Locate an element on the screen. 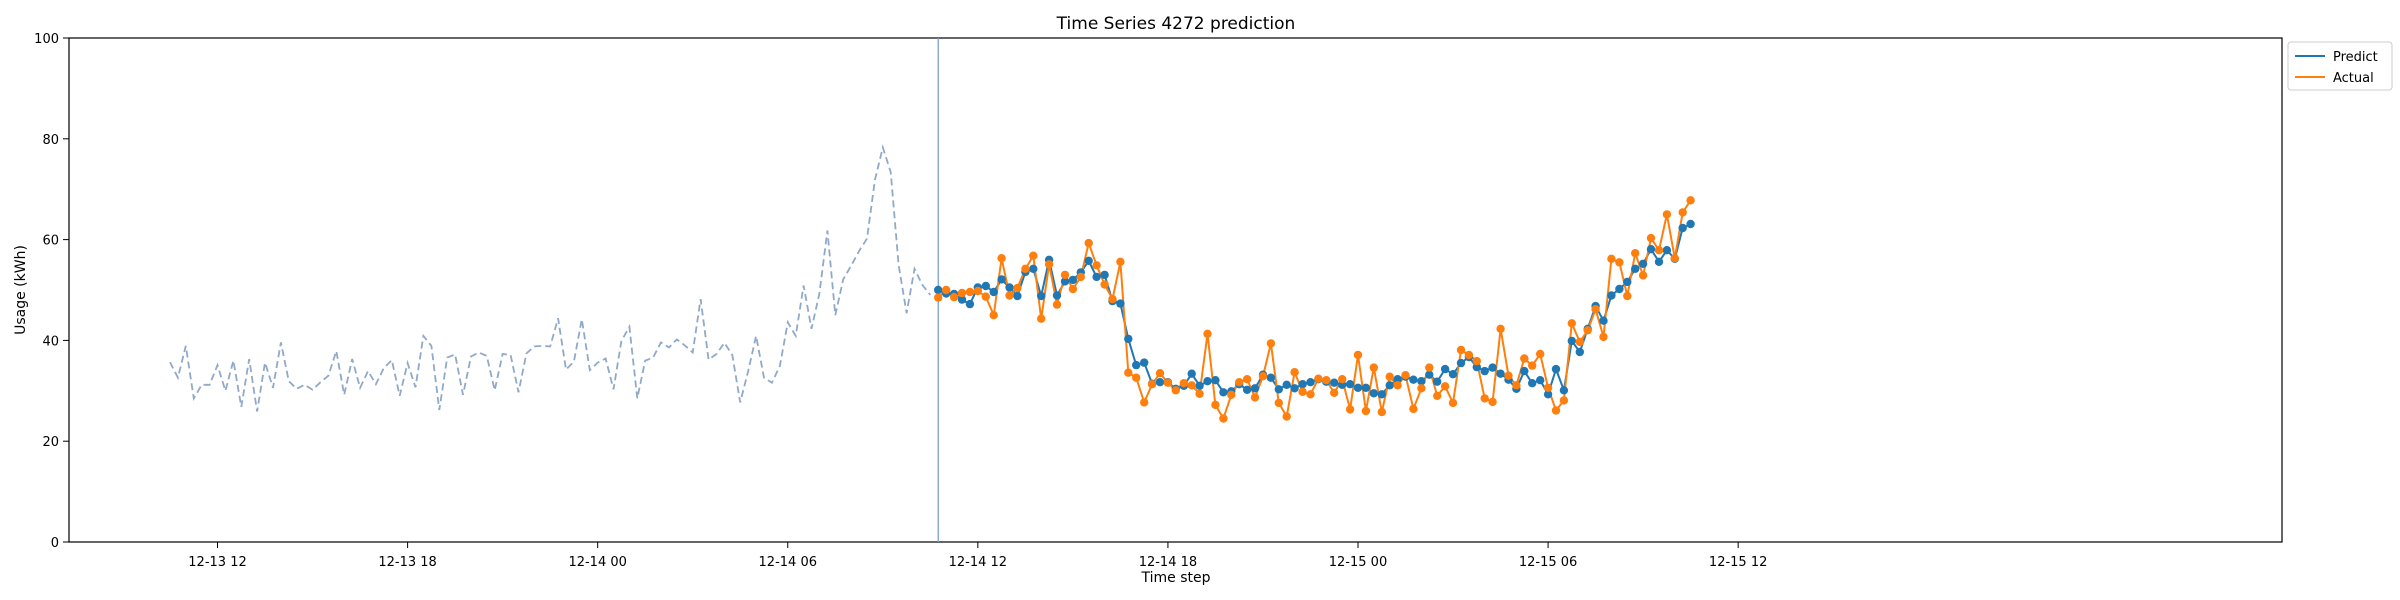 The image size is (2400, 600). y-tick-label: 100 is located at coordinates (46, 39).